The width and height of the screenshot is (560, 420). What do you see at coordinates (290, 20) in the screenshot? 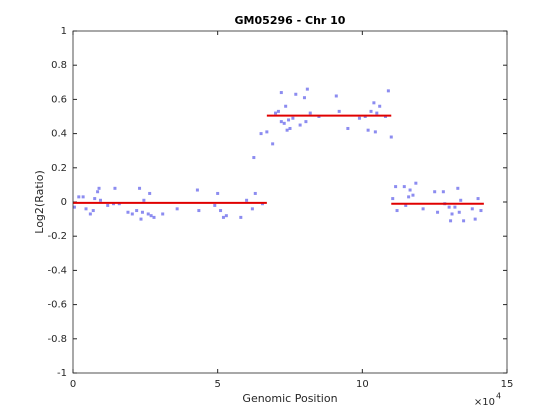
I see `chart-title: GM05296 - Chr 10` at bounding box center [290, 20].